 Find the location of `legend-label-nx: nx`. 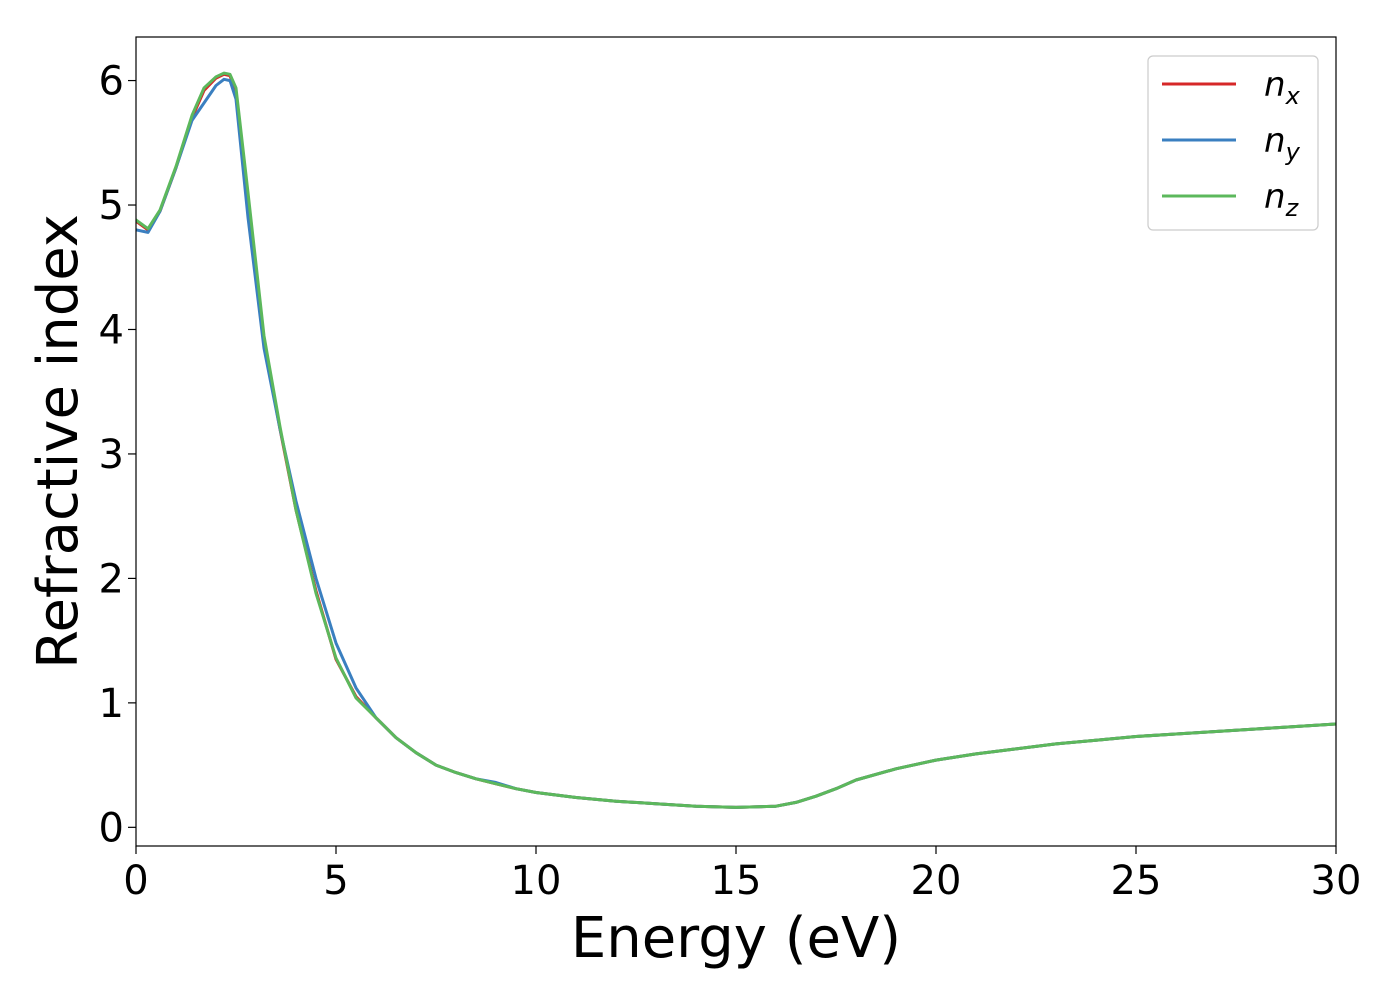

legend-label-nx: nx is located at coordinates (1282, 87).